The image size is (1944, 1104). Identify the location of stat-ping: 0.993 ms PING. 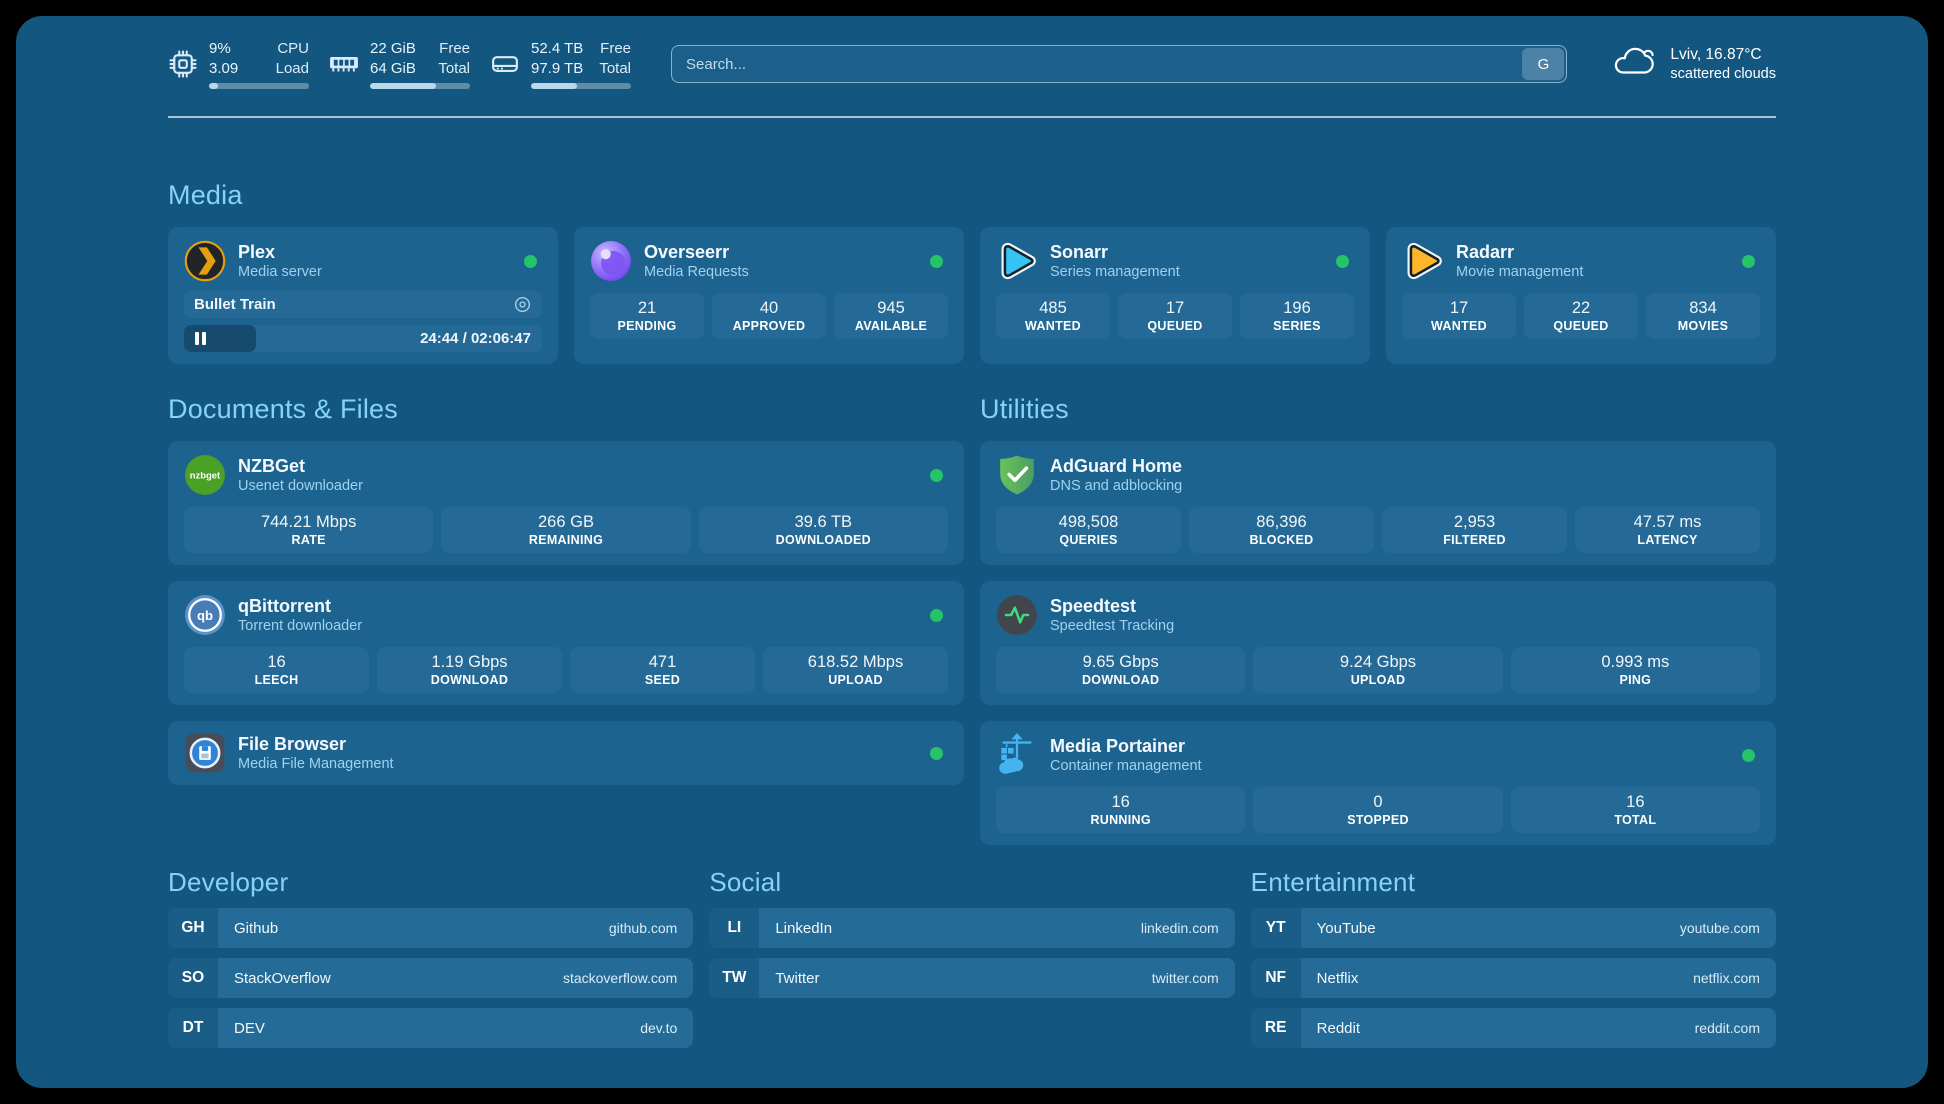
(1635, 670).